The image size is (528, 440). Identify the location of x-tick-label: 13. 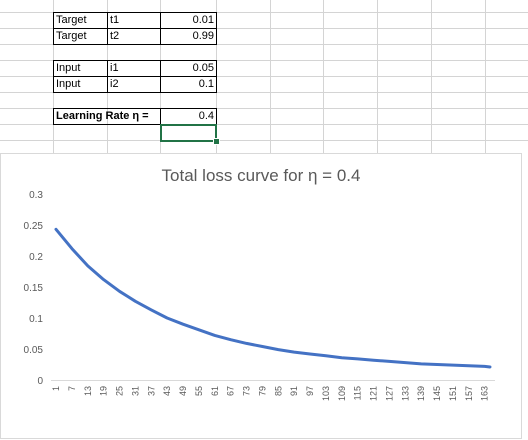
(88, 391).